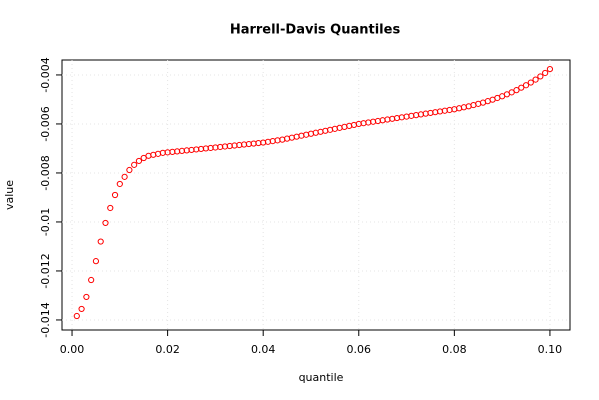  I want to click on x-tick-label: 0.02, so click(167, 349).